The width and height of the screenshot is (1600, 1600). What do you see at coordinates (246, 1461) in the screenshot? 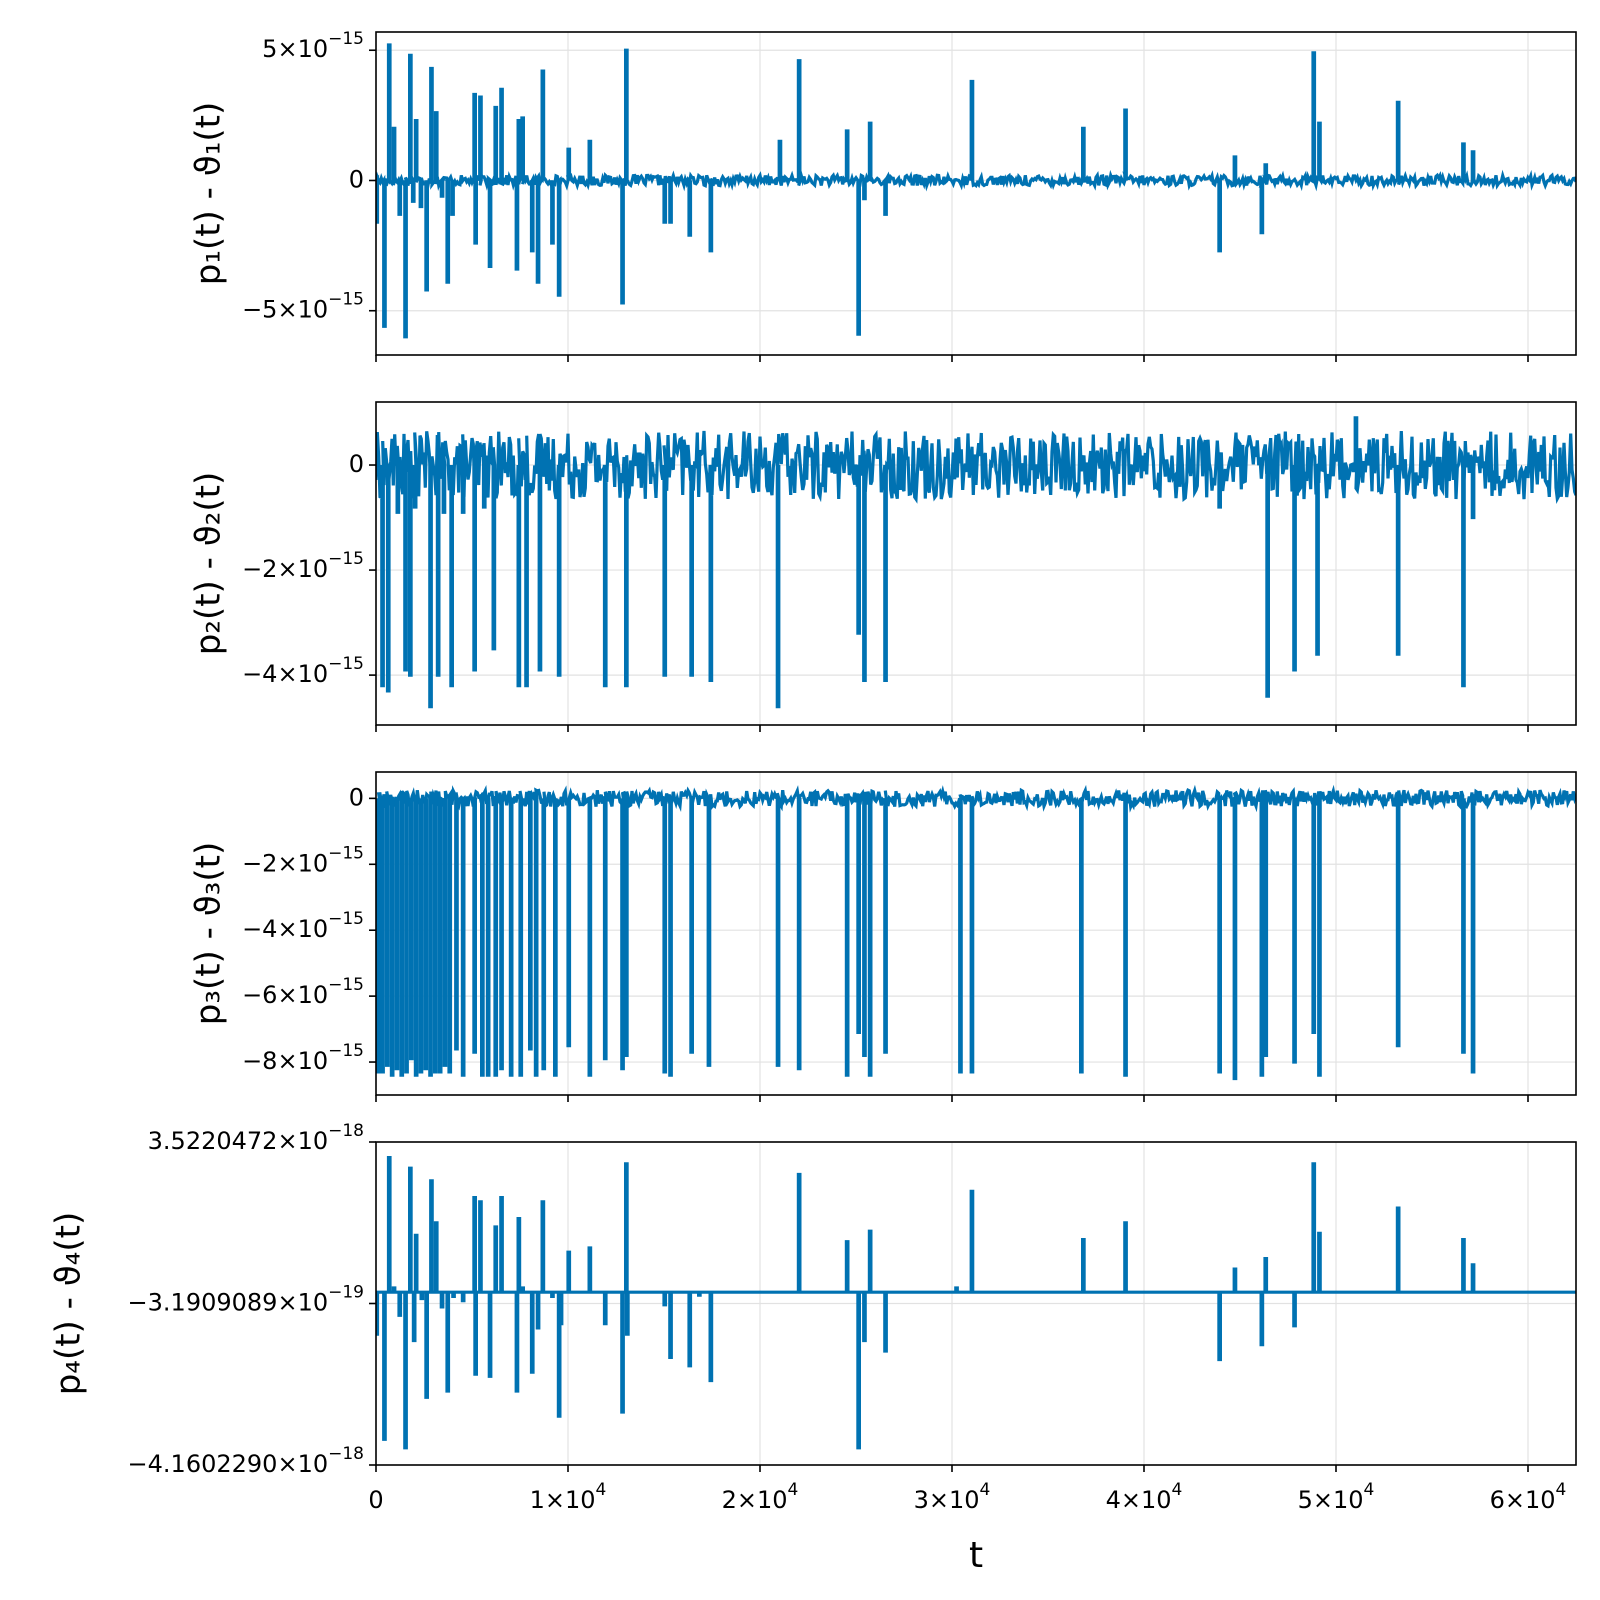
I see `y-tick-label: −4.1602290×10⁻¹⁸` at bounding box center [246, 1461].